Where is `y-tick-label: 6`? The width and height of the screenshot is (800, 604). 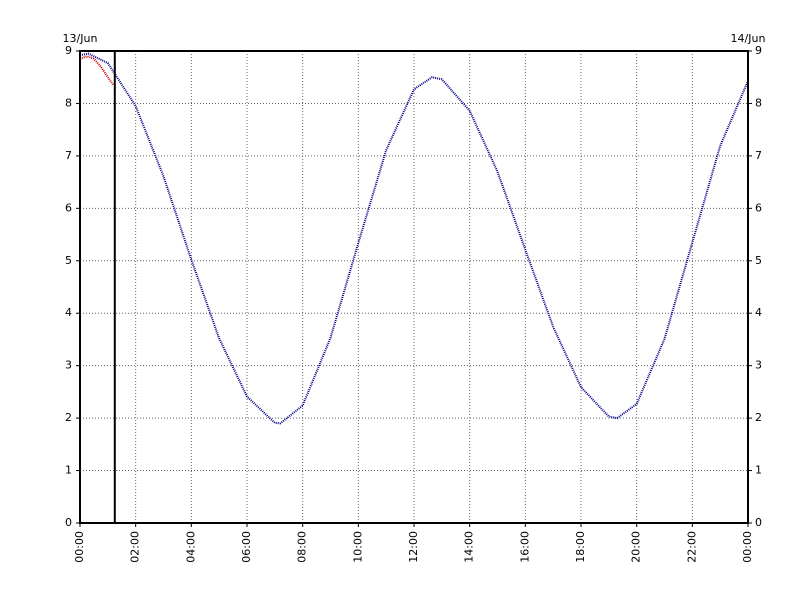
y-tick-label: 6 is located at coordinates (68, 207).